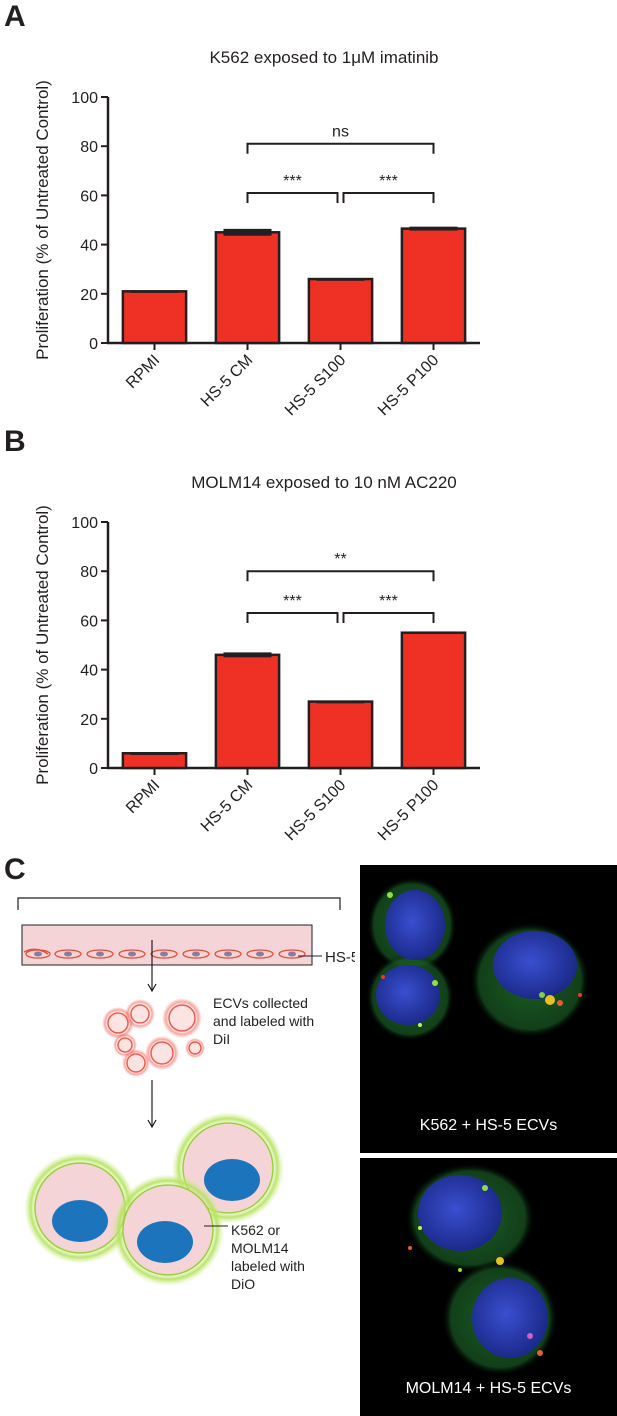 This screenshot has width=617, height=1416. I want to click on ecv-cluster, so click(153, 1037).